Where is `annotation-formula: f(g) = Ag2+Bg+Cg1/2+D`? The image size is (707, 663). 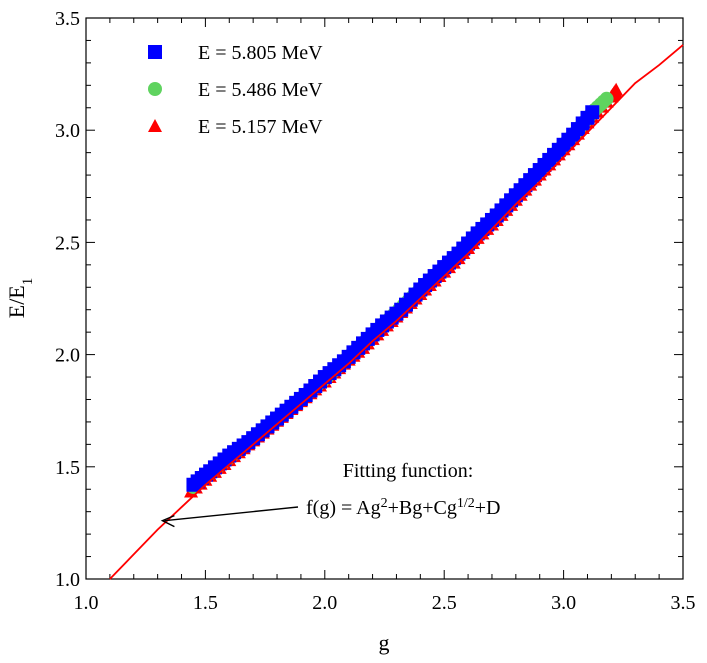 annotation-formula: f(g) = Ag2+Bg+Cg1/2+D is located at coordinates (403, 508).